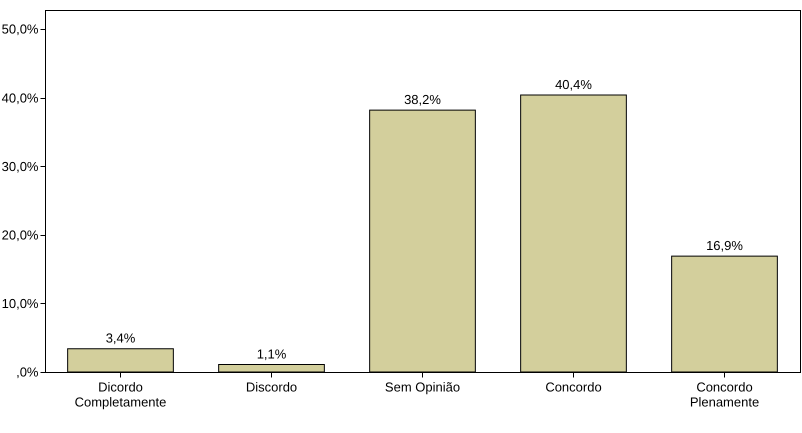 The image size is (802, 433). Describe the element at coordinates (573, 84) in the screenshot. I see `data-label: 40,4%` at that location.